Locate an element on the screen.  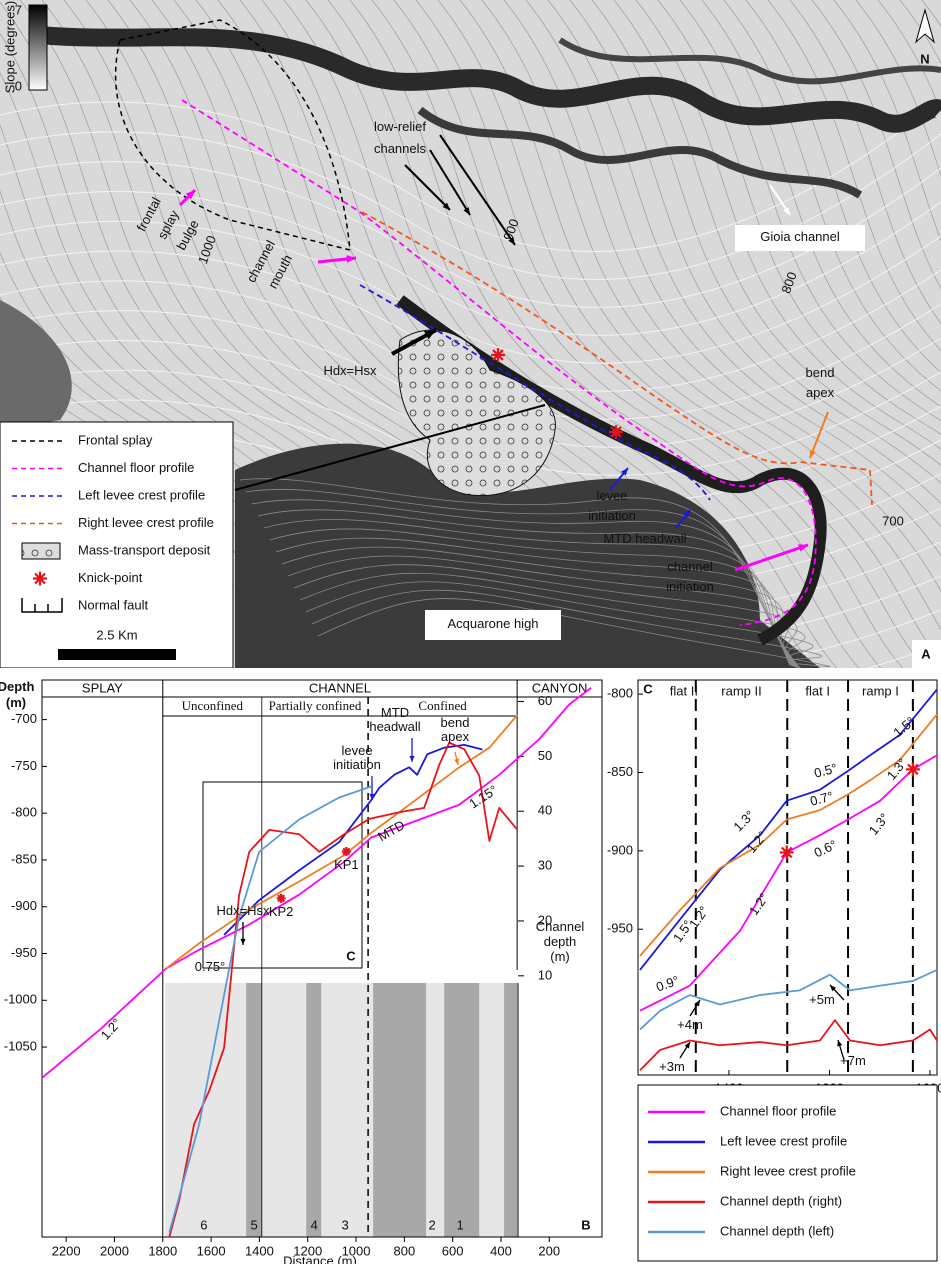
annotation-line: 0.75° is located at coordinates (210, 966).